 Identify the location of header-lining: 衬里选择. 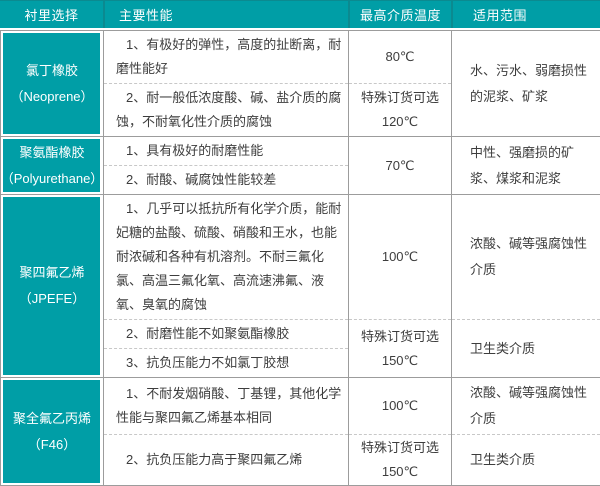
(51, 14).